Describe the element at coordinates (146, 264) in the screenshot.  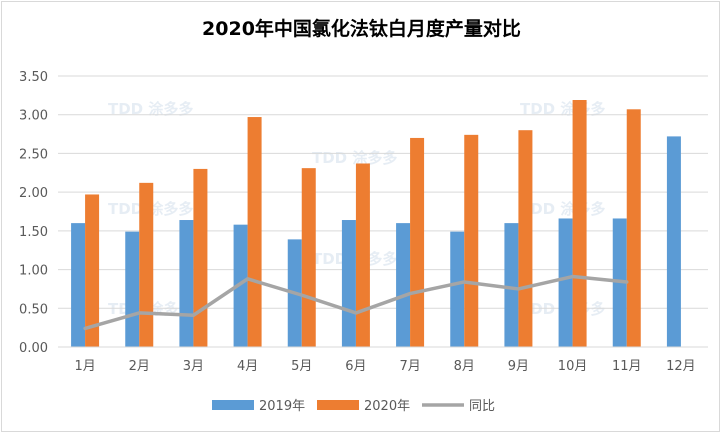
I see `bar-2020年-2月` at that location.